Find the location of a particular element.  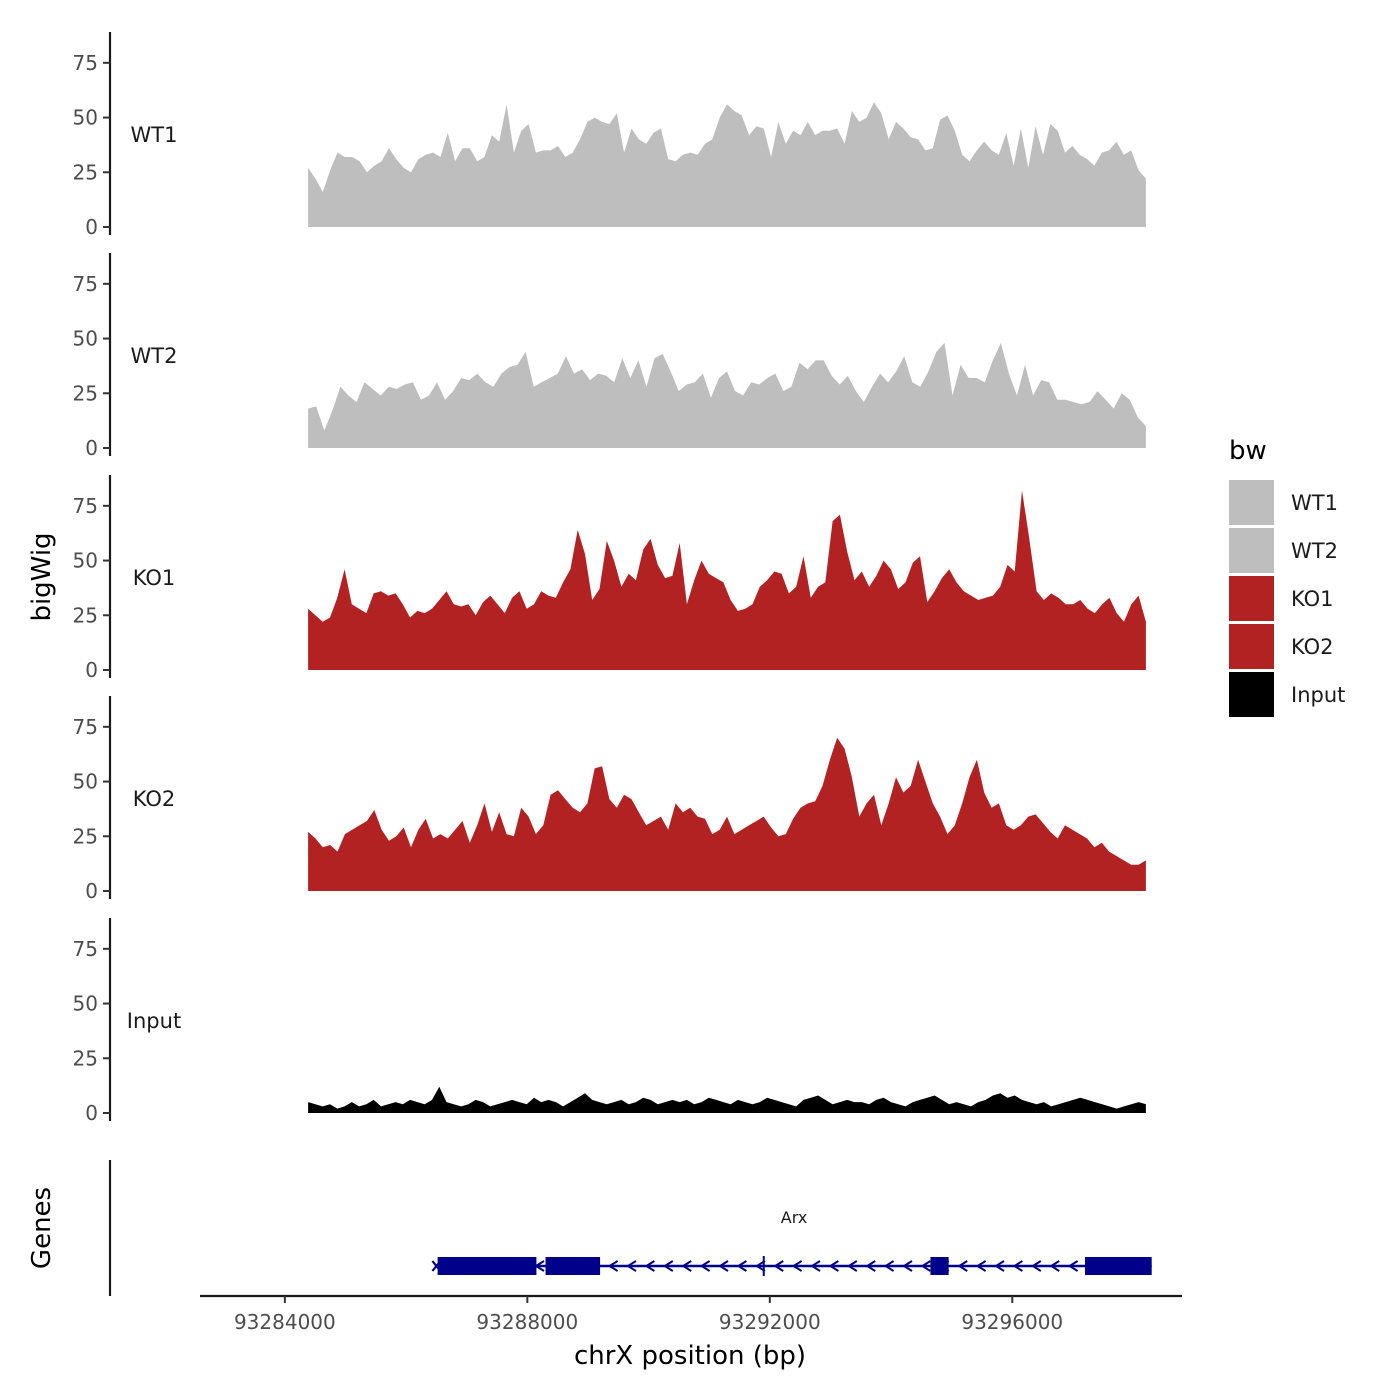

gene-track: Arx is located at coordinates (630, 1228).